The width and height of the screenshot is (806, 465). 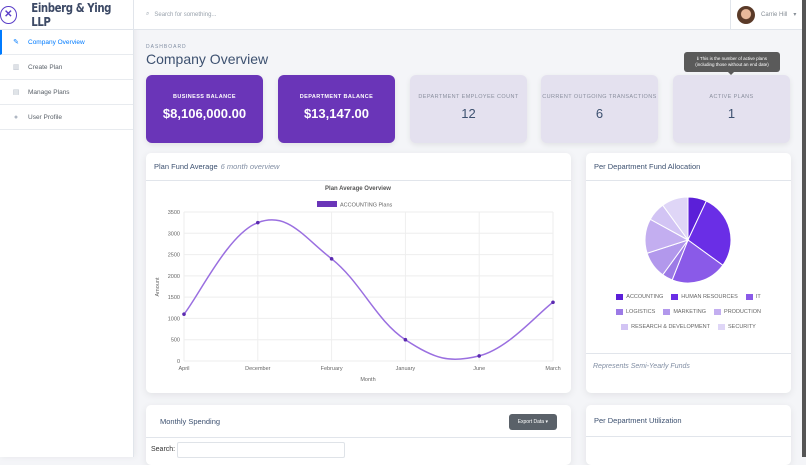 What do you see at coordinates (261, 450) in the screenshot?
I see `table-search-input` at bounding box center [261, 450].